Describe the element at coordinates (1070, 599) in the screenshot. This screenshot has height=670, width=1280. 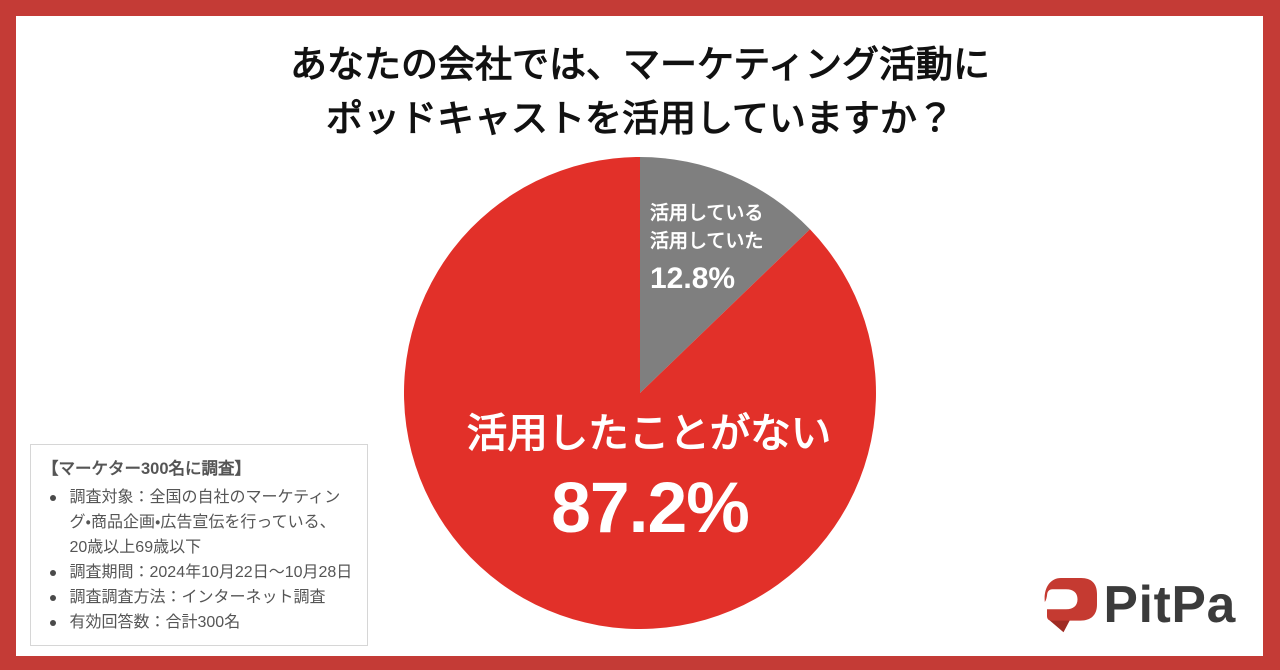
I see `logo-bubble-shape` at that location.